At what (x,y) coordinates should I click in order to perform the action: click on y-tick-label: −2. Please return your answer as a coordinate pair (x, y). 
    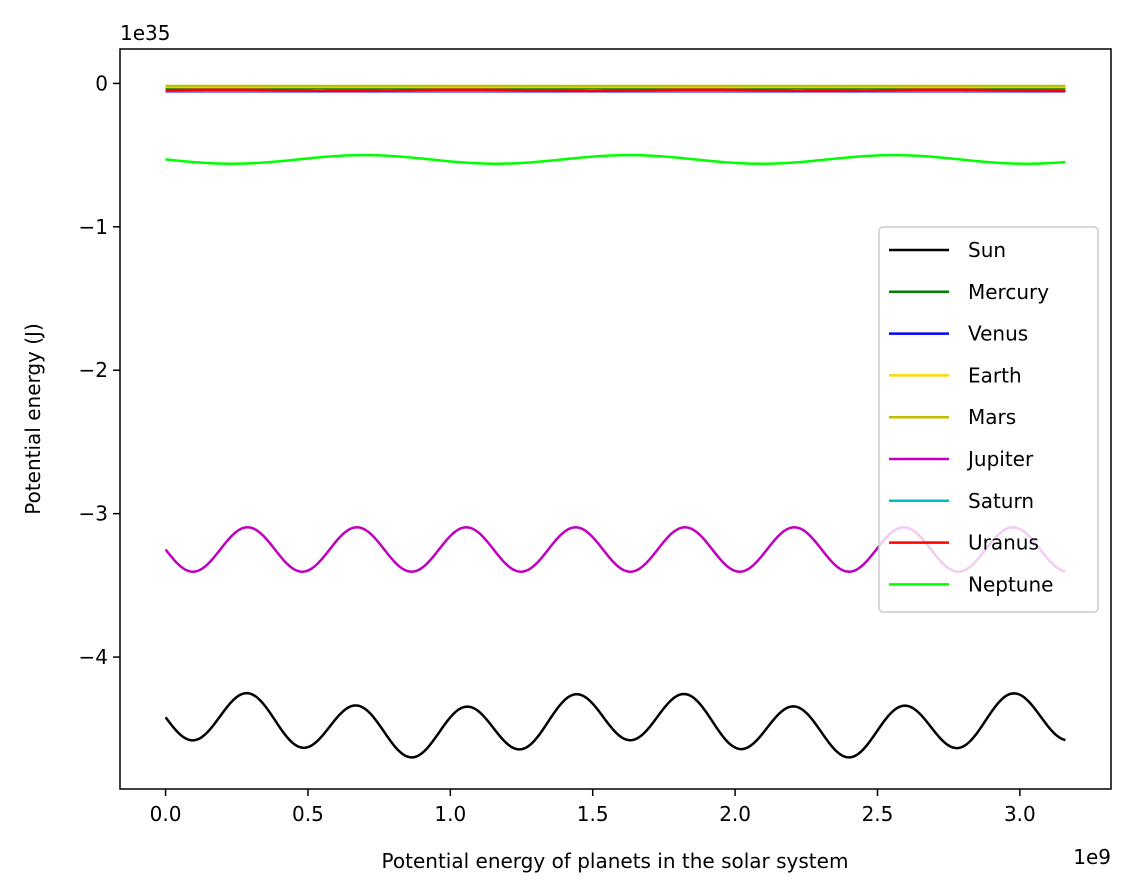
    Looking at the image, I should click on (93, 370).